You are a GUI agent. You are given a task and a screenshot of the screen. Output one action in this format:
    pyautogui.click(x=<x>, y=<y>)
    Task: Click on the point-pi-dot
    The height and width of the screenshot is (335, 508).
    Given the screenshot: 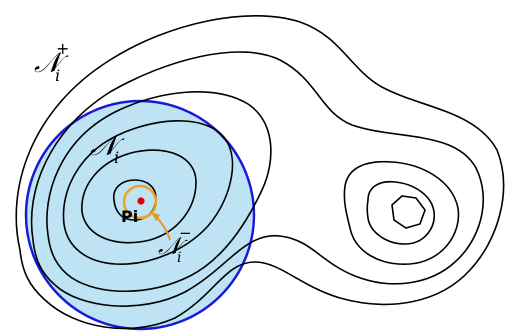 What is the action you would take?
    pyautogui.click(x=141, y=201)
    